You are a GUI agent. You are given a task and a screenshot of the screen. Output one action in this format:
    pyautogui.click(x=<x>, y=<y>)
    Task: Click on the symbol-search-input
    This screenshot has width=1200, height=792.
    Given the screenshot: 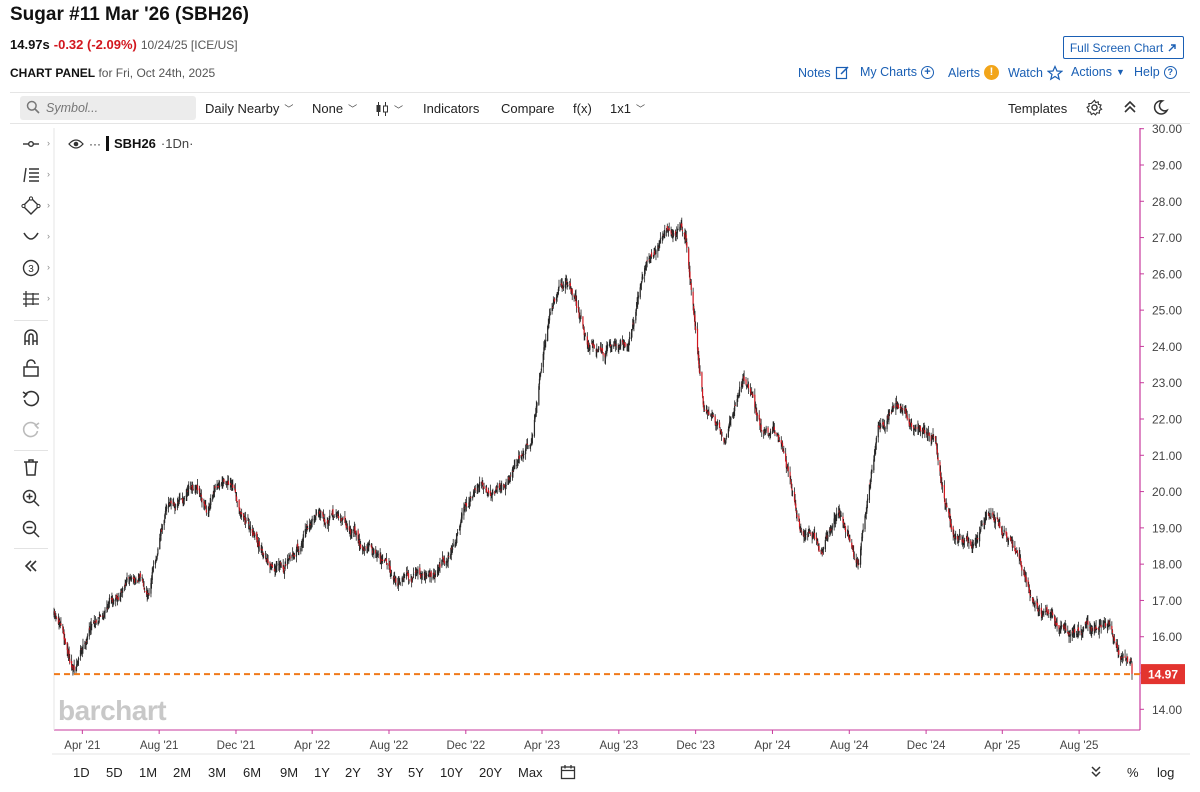 What is the action you would take?
    pyautogui.click(x=108, y=108)
    